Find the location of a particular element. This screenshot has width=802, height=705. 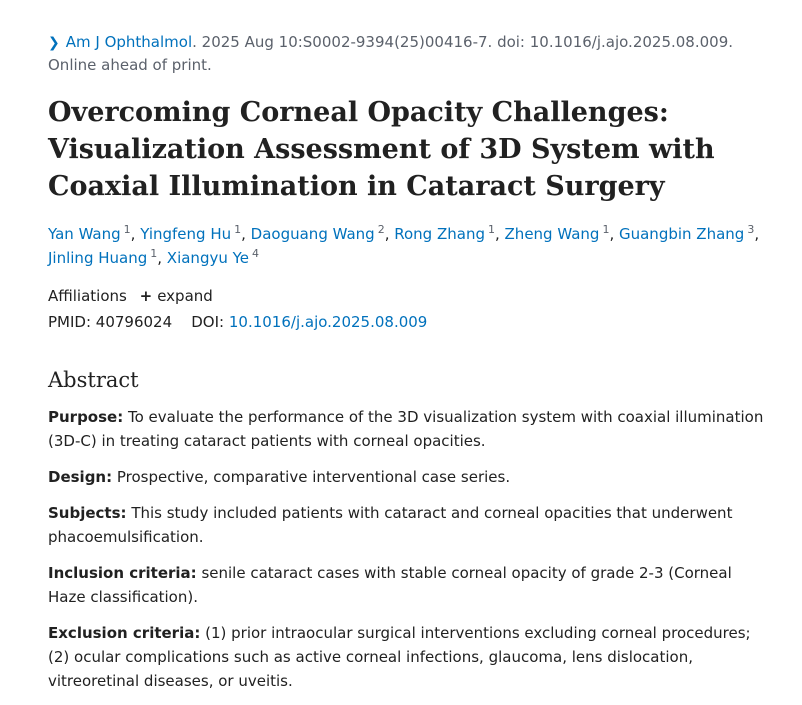

expand-affiliations-button: + expand is located at coordinates (176, 296).